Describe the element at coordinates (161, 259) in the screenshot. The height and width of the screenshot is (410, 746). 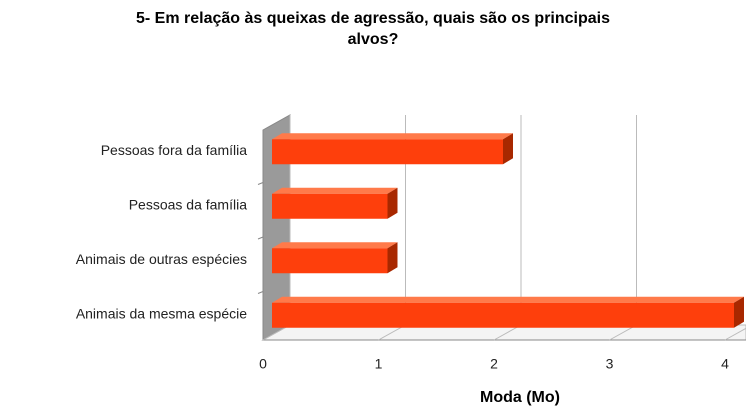
I see `y-tick-label: Animais de outras espécies` at that location.